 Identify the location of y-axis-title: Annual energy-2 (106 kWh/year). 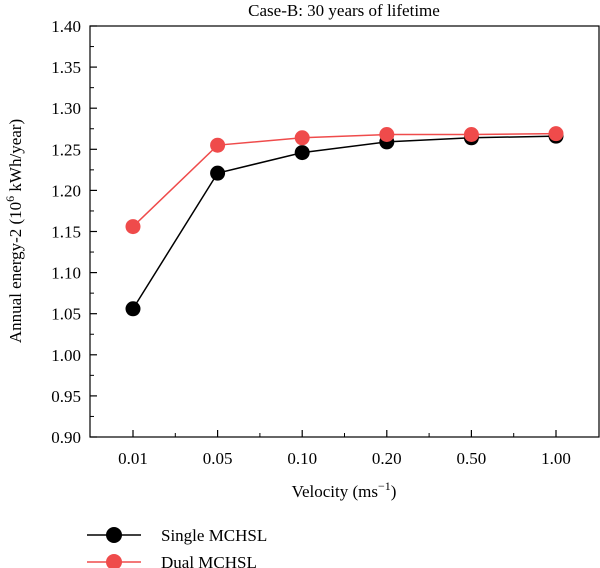
(14, 231).